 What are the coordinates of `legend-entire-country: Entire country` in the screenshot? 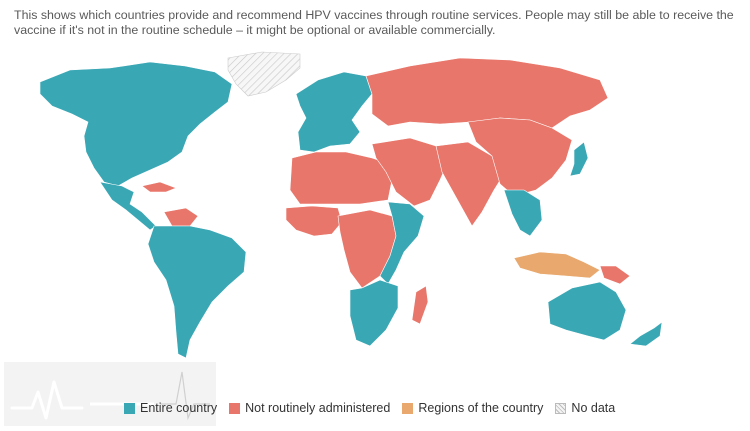 It's located at (170, 408).